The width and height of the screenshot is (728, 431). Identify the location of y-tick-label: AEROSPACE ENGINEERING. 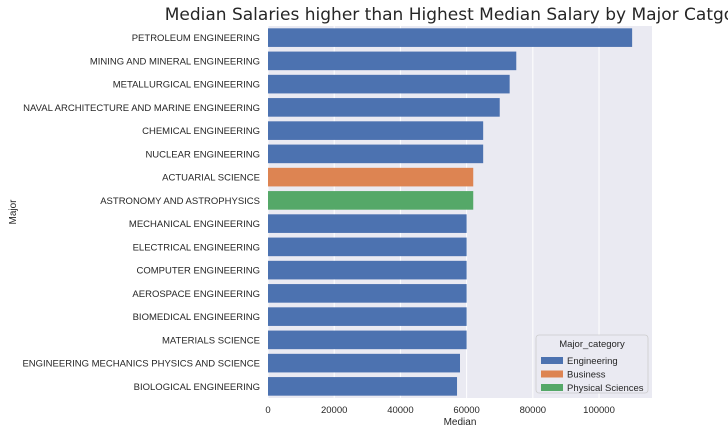
(196, 294).